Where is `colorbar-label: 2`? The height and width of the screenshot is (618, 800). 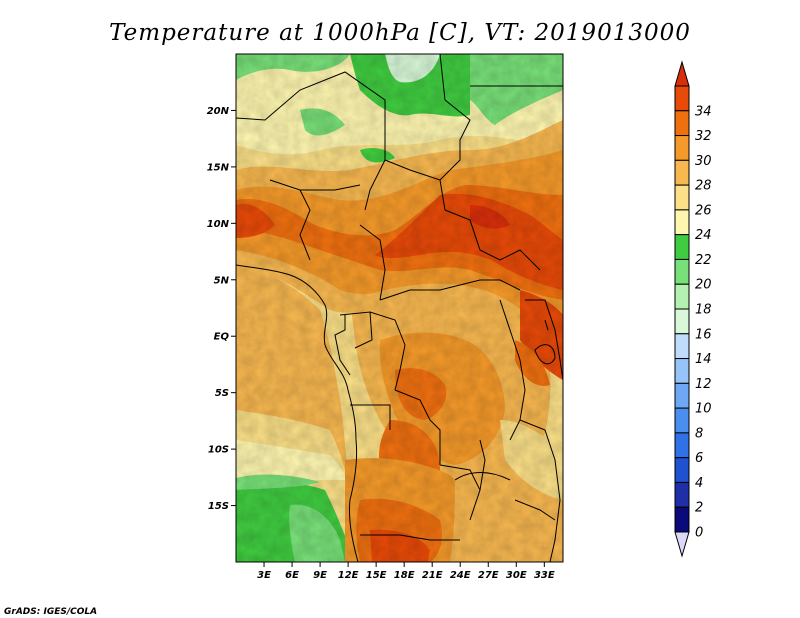 colorbar-label: 2 is located at coordinates (699, 508).